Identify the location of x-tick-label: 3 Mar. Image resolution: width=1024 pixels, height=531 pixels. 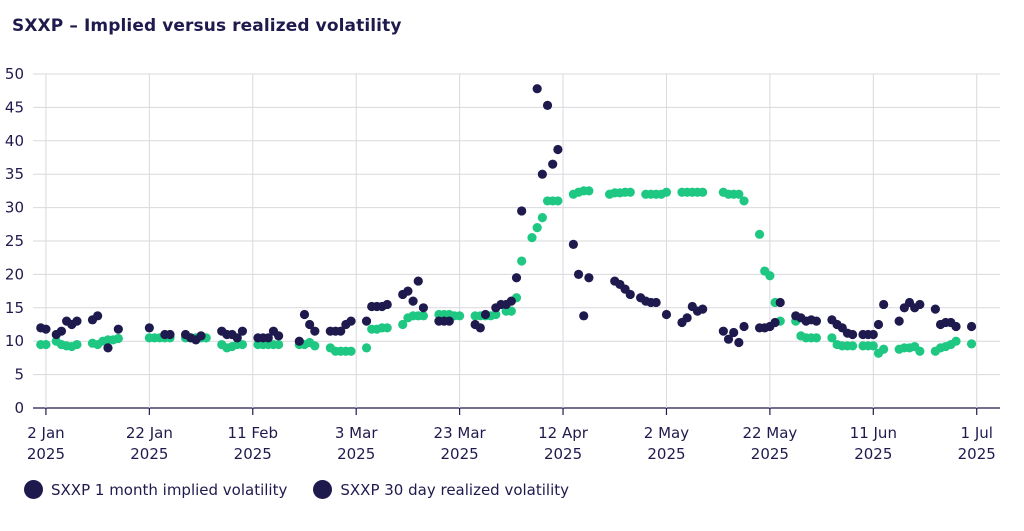
(356, 433).